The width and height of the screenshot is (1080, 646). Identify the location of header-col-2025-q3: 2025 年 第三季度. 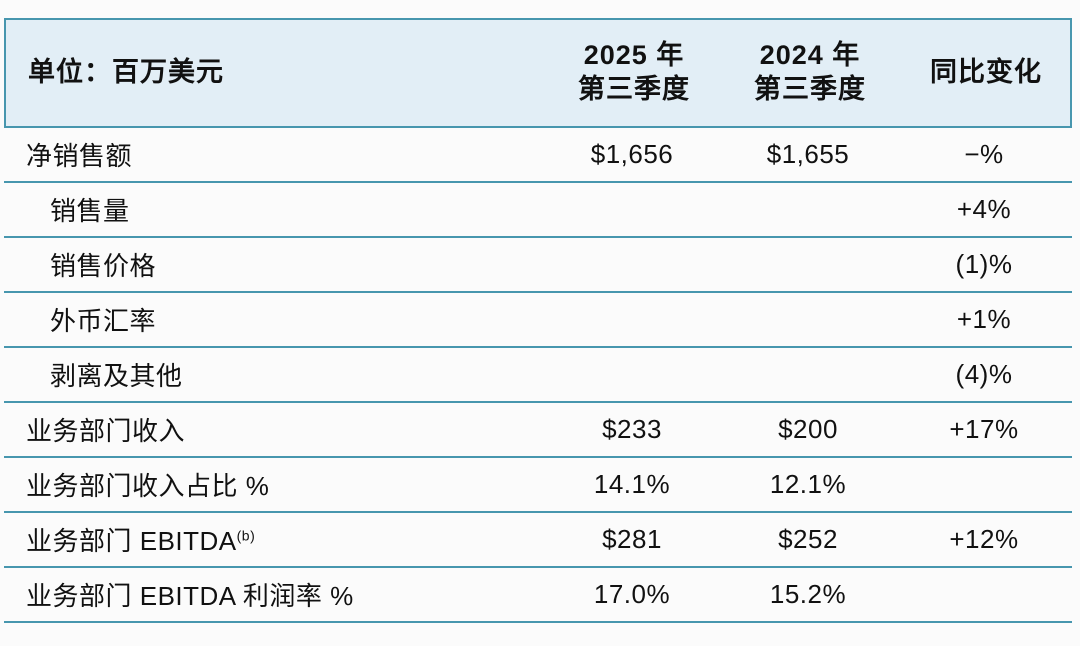
(634, 72).